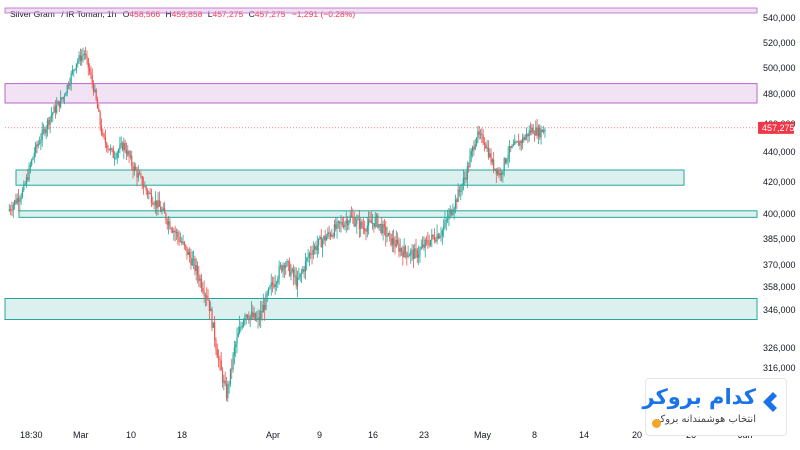 The height and width of the screenshot is (450, 800). What do you see at coordinates (252, 14) in the screenshot?
I see `close-label: C` at bounding box center [252, 14].